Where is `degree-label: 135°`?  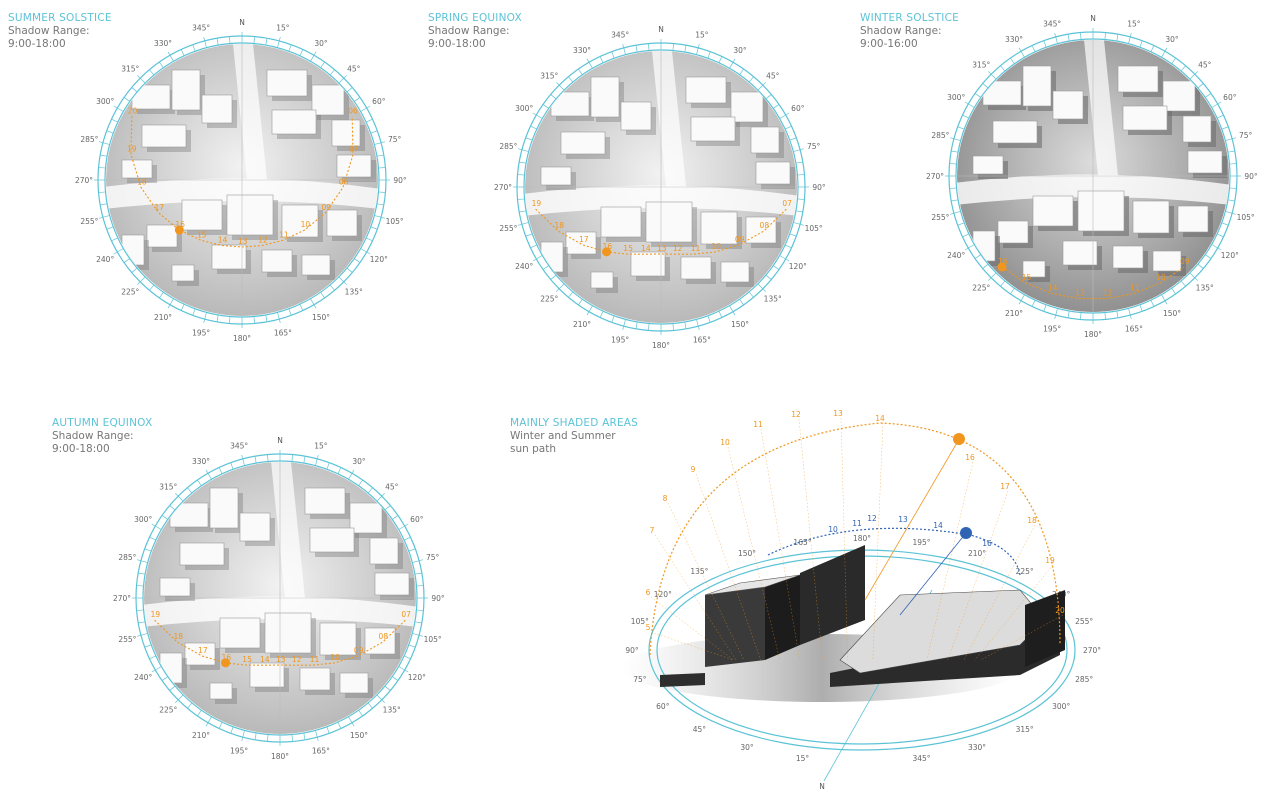 degree-label: 135° is located at coordinates (1205, 288).